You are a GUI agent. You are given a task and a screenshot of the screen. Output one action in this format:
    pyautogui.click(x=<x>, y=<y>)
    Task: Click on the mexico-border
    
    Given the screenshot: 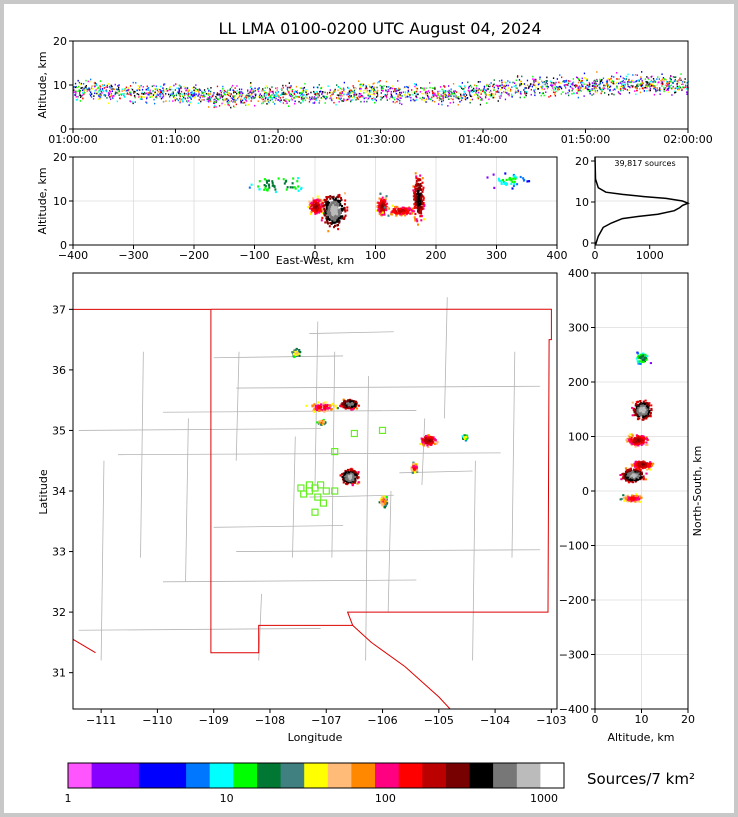 What is the action you would take?
    pyautogui.click(x=84, y=646)
    